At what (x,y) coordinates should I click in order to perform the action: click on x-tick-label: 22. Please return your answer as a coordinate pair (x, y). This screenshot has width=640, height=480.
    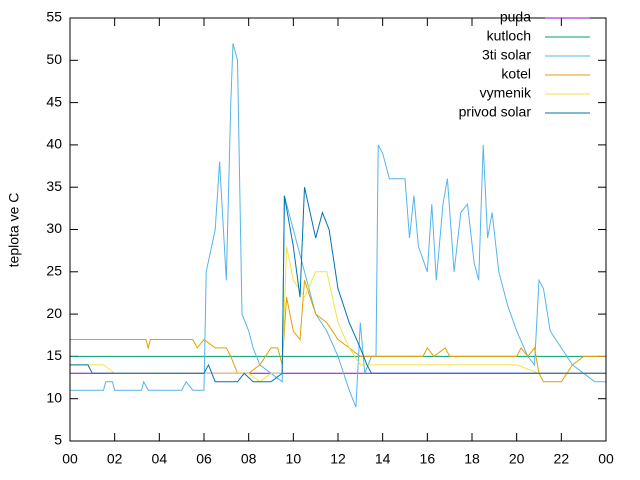
    Looking at the image, I should click on (562, 459).